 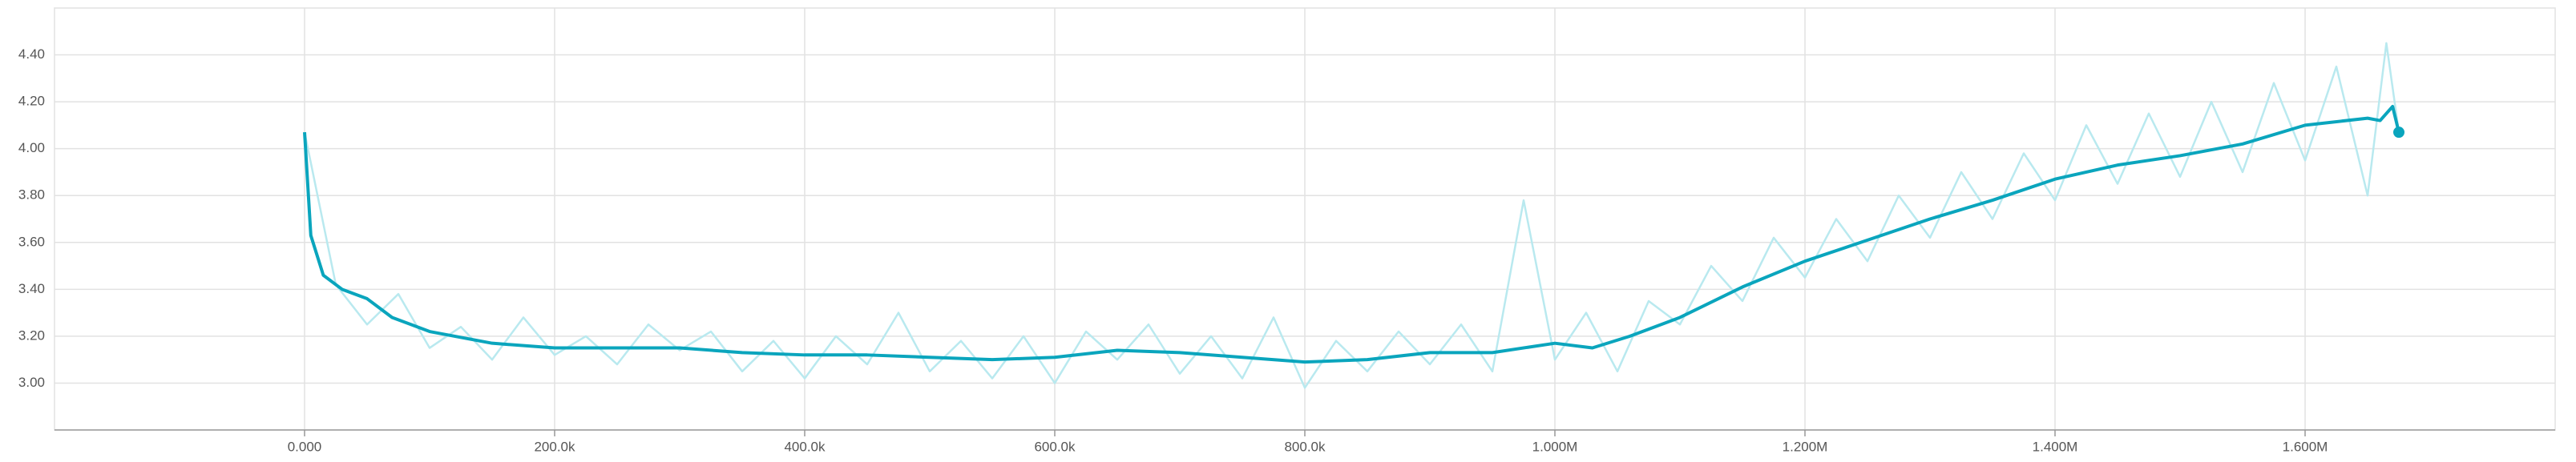 What do you see at coordinates (305, 447) in the screenshot?
I see `x-tick-label: 0.000` at bounding box center [305, 447].